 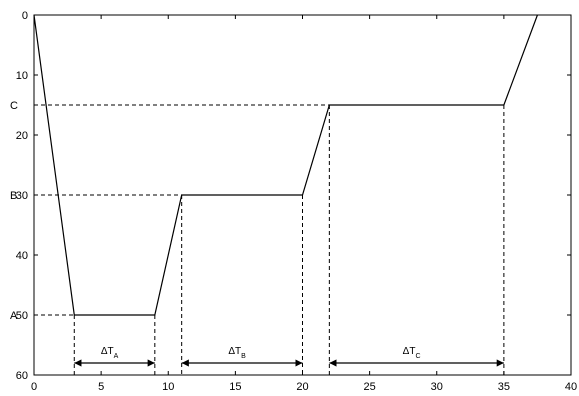 I want to click on x-tick-label: 30, so click(x=437, y=387).